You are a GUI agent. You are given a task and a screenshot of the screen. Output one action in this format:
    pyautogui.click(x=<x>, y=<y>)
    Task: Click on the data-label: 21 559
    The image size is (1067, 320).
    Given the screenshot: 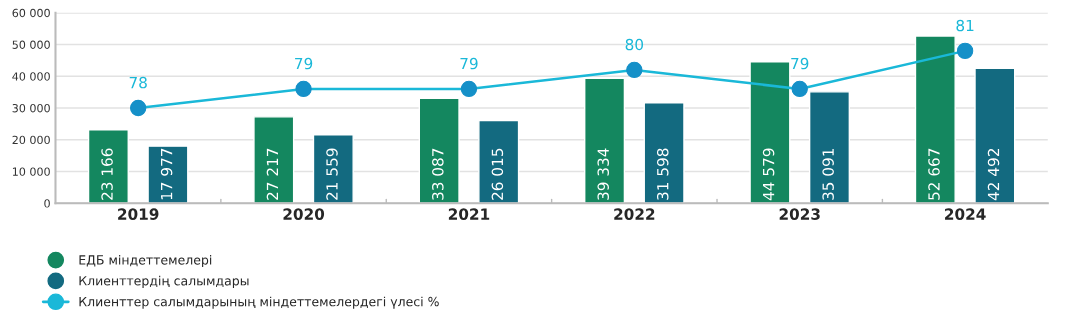 What is the action you would take?
    pyautogui.click(x=332, y=174)
    